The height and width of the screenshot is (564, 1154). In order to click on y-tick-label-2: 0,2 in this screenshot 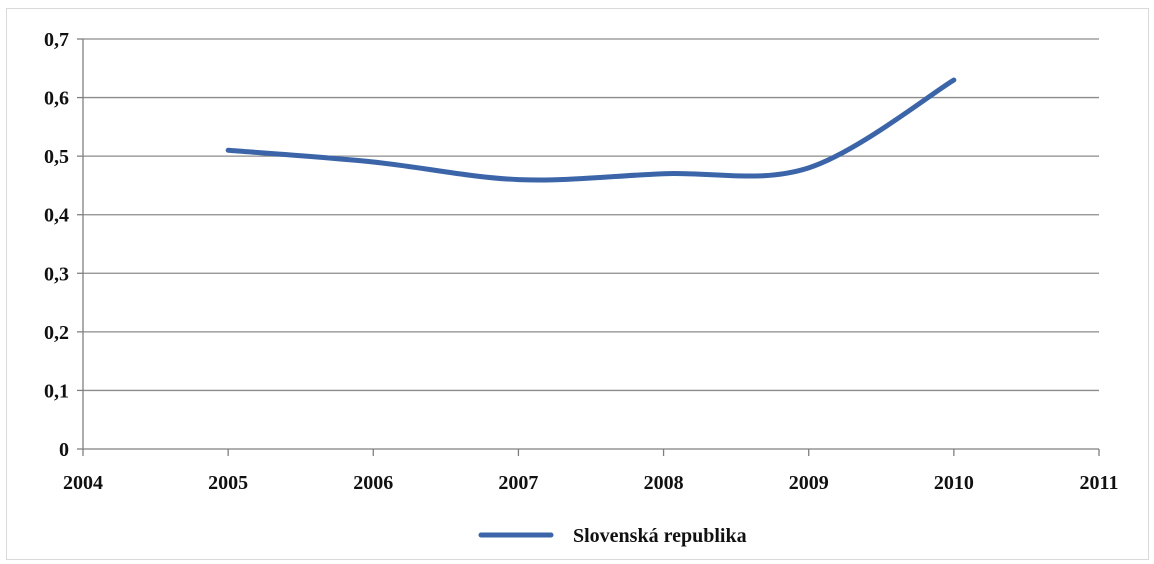, I will do `click(56, 333)`.